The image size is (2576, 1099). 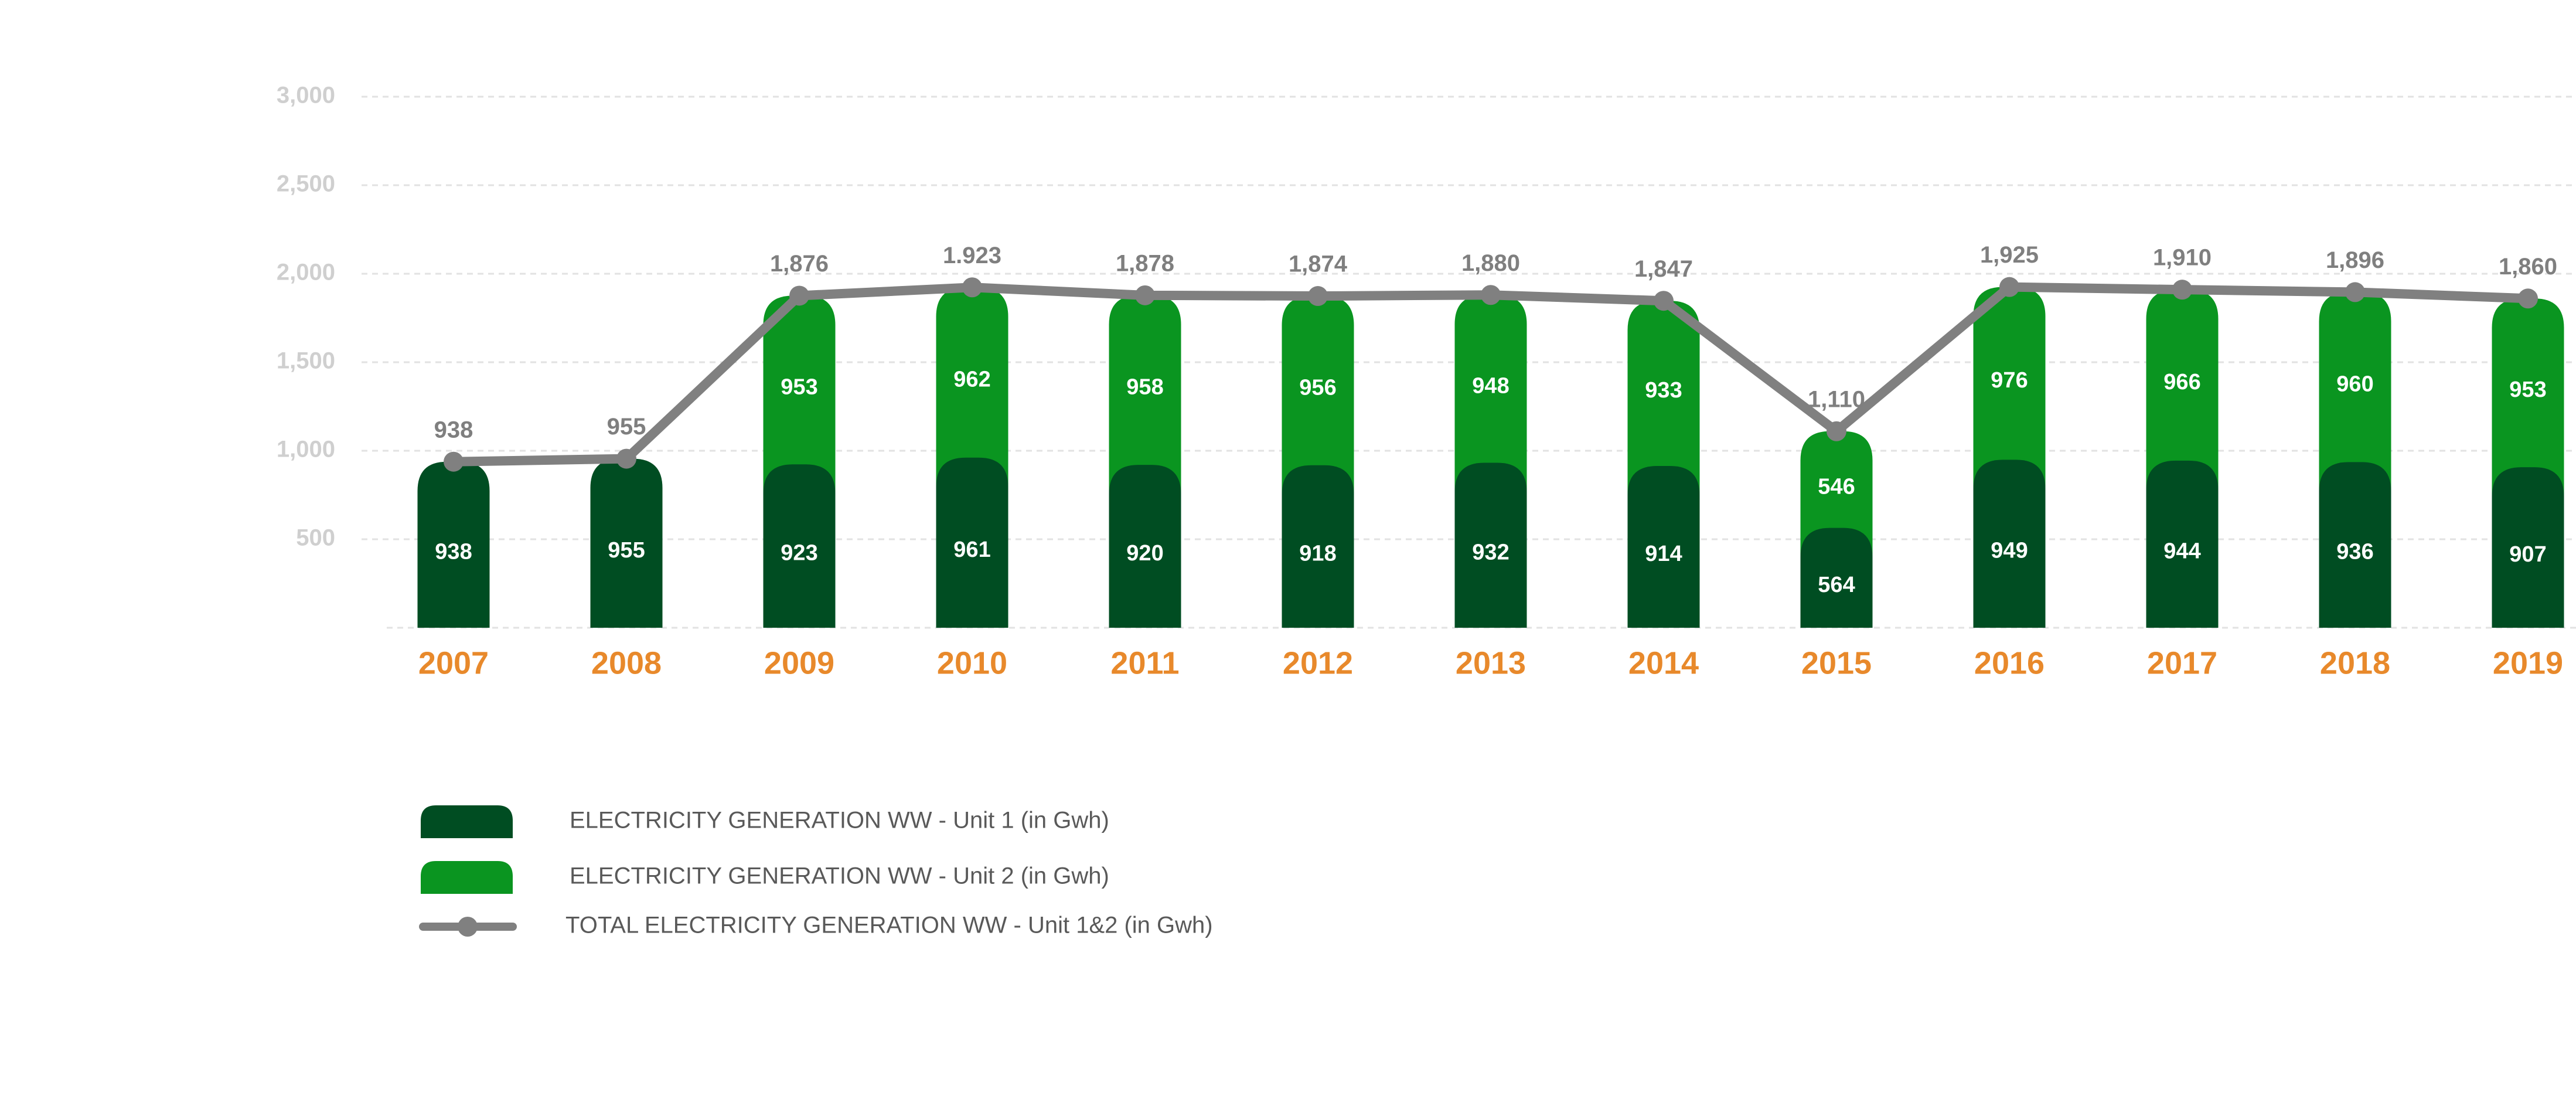 I want to click on data-label: 564, so click(x=1836, y=585).